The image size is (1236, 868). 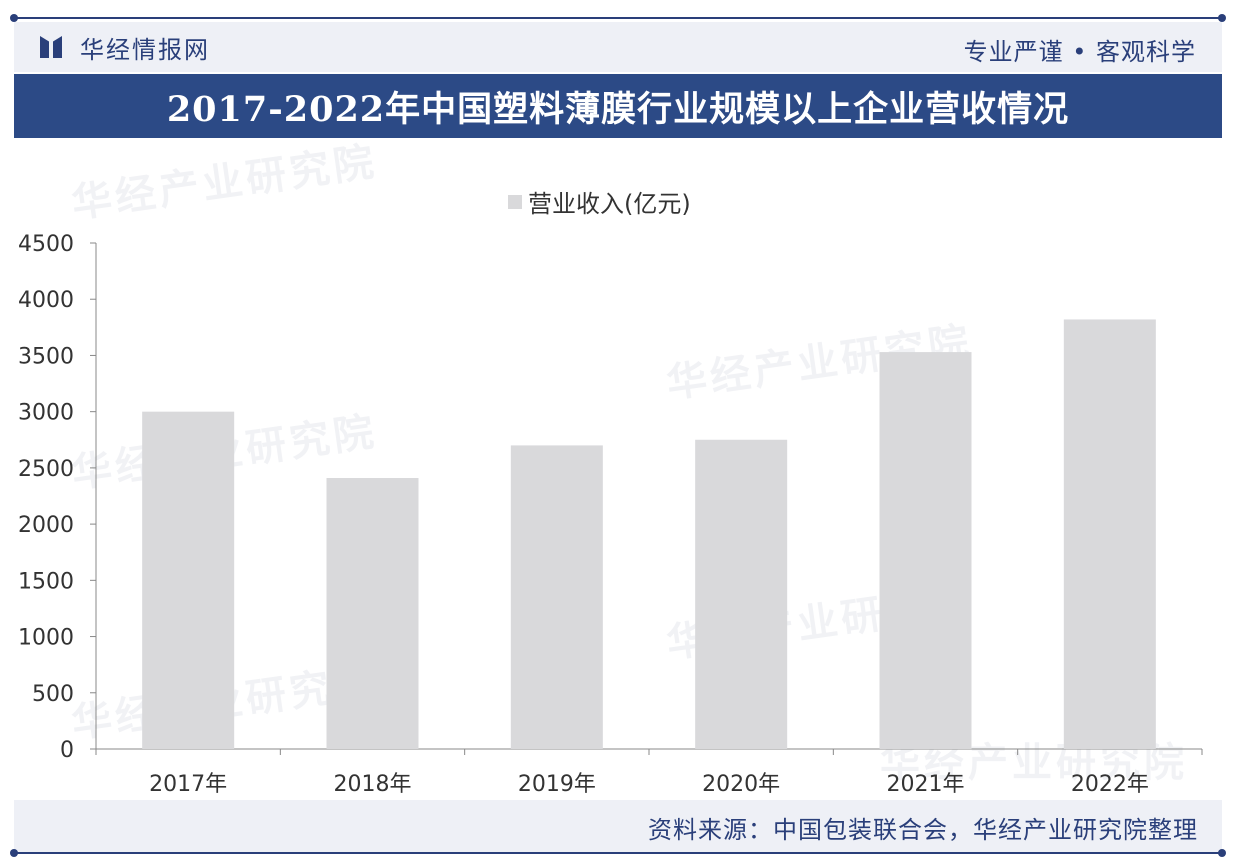 I want to click on bottom-divider, so click(x=618, y=853).